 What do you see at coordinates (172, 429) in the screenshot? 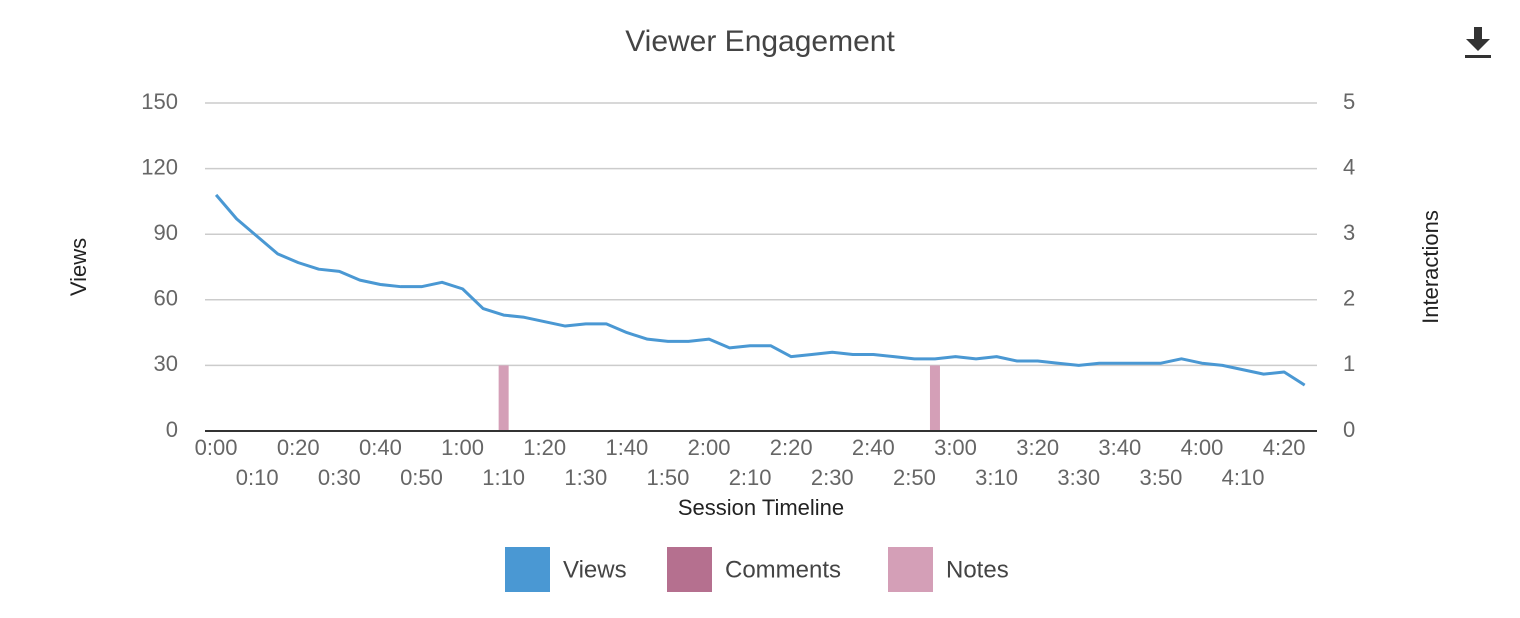
I see `y-tick-label: 0` at bounding box center [172, 429].